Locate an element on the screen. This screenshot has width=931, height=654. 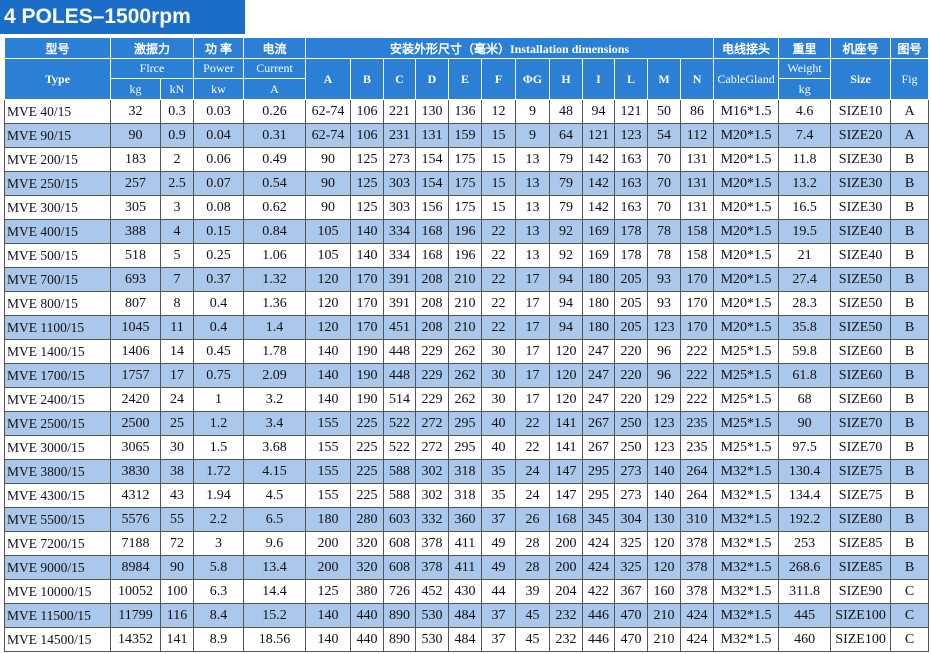
data-cell: 131 is located at coordinates (697, 183).